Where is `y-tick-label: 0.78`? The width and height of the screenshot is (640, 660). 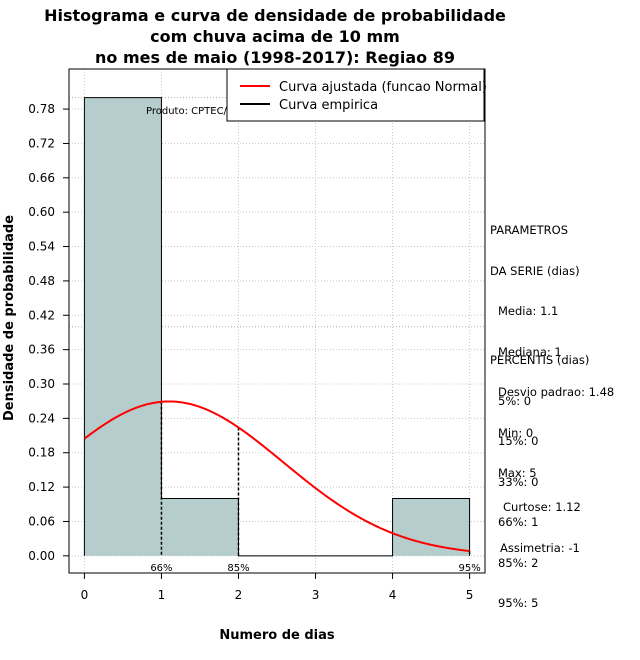
y-tick-label: 0.78 is located at coordinates (41, 109).